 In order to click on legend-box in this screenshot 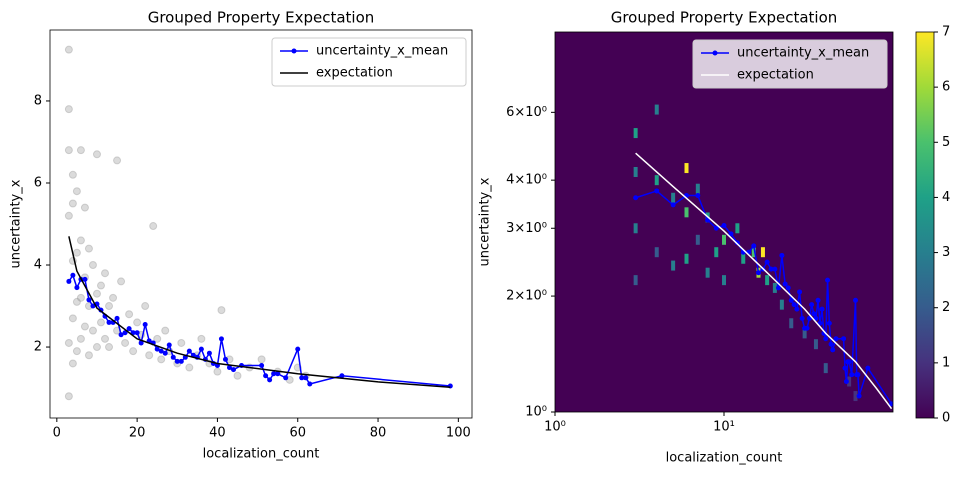, I will do `click(369, 62)`.